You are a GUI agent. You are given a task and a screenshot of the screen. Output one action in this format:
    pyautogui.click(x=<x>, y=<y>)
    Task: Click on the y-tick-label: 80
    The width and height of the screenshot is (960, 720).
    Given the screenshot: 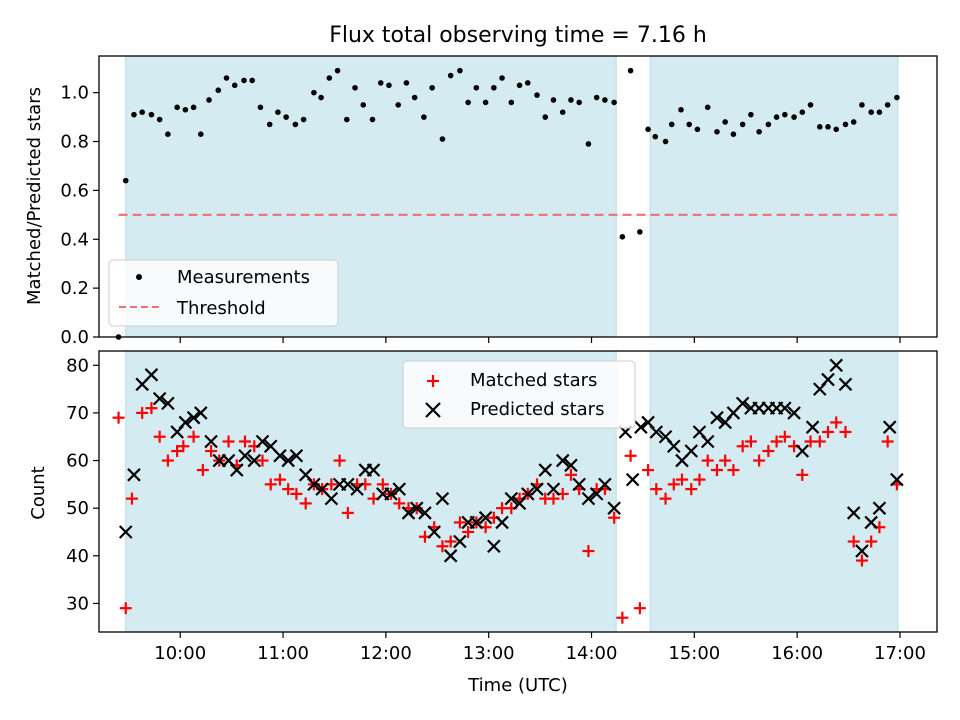 What is the action you would take?
    pyautogui.click(x=77, y=365)
    